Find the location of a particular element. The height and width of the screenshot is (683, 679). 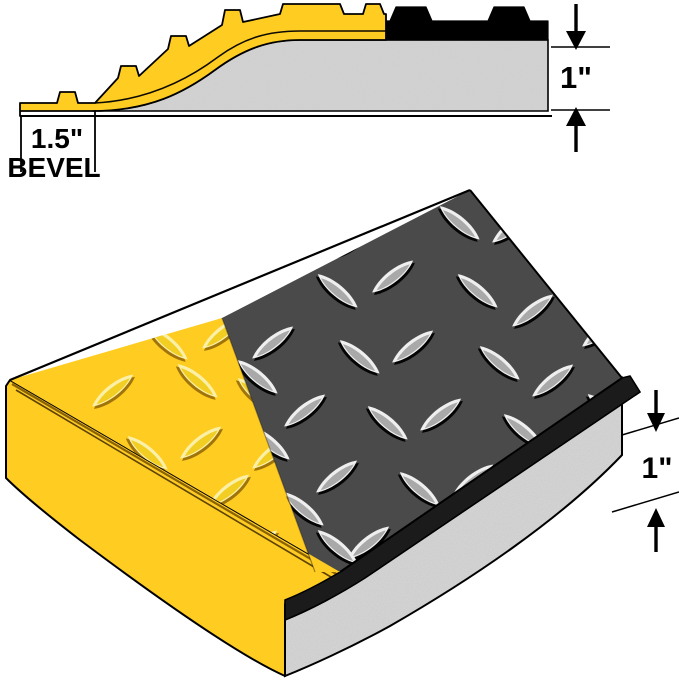

color-divider is located at coordinates (268, 445).